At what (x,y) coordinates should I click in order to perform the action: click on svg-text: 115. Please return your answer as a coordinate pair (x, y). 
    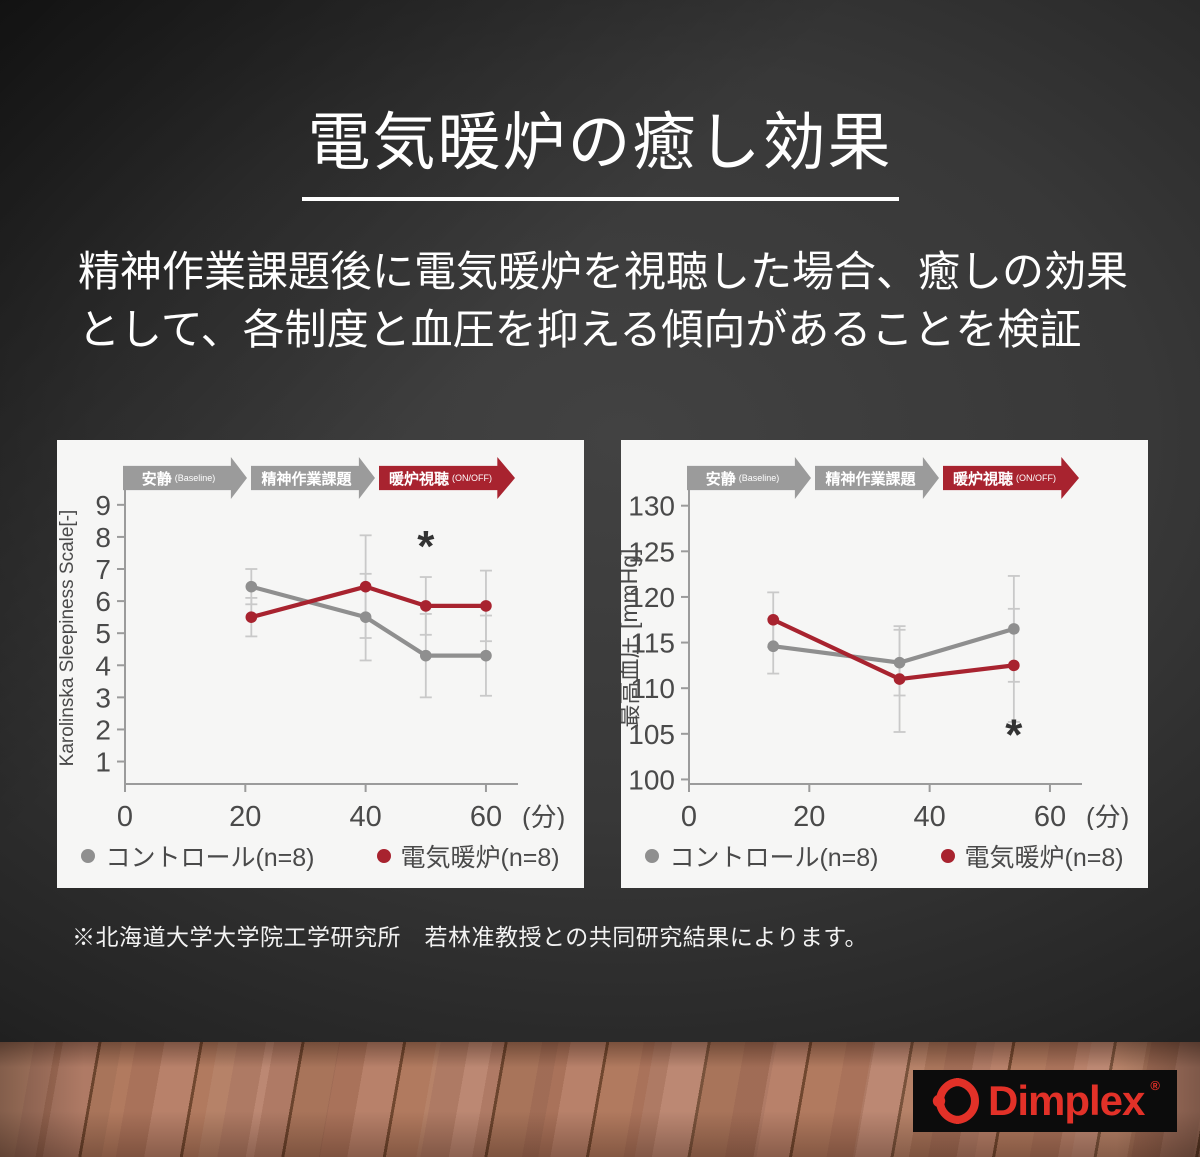
    Looking at the image, I should click on (652, 643).